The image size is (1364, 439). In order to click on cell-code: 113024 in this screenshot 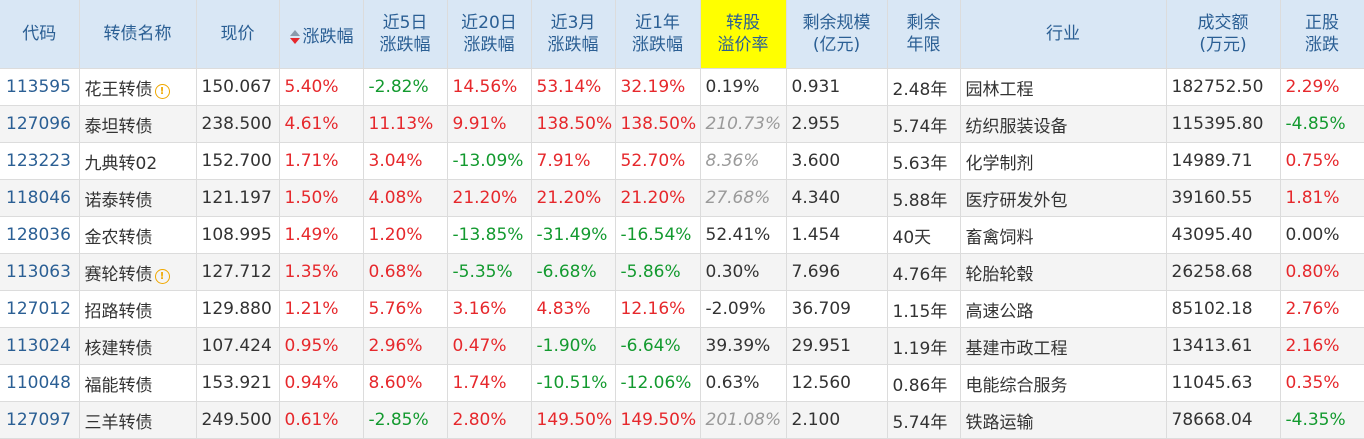, I will do `click(40, 346)`.